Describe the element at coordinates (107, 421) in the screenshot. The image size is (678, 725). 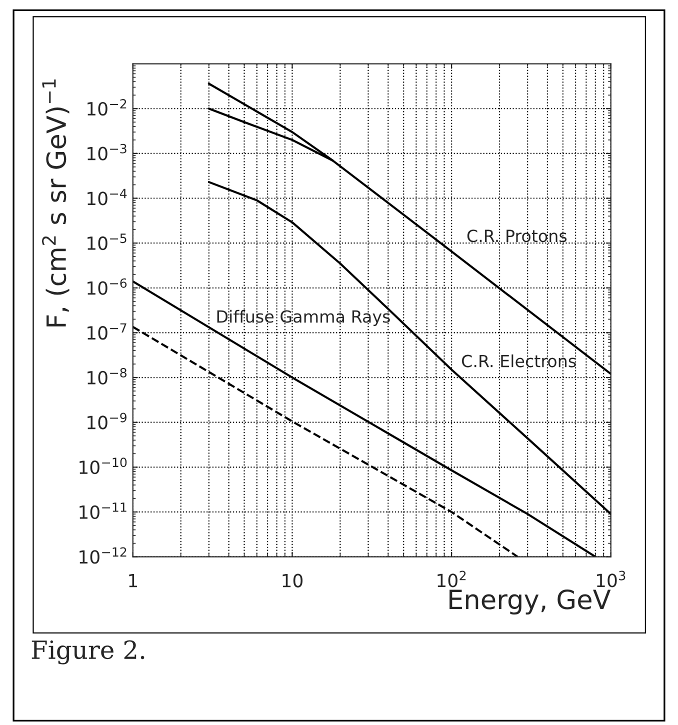
I see `y-tick-label: 10$^{−9}$` at that location.